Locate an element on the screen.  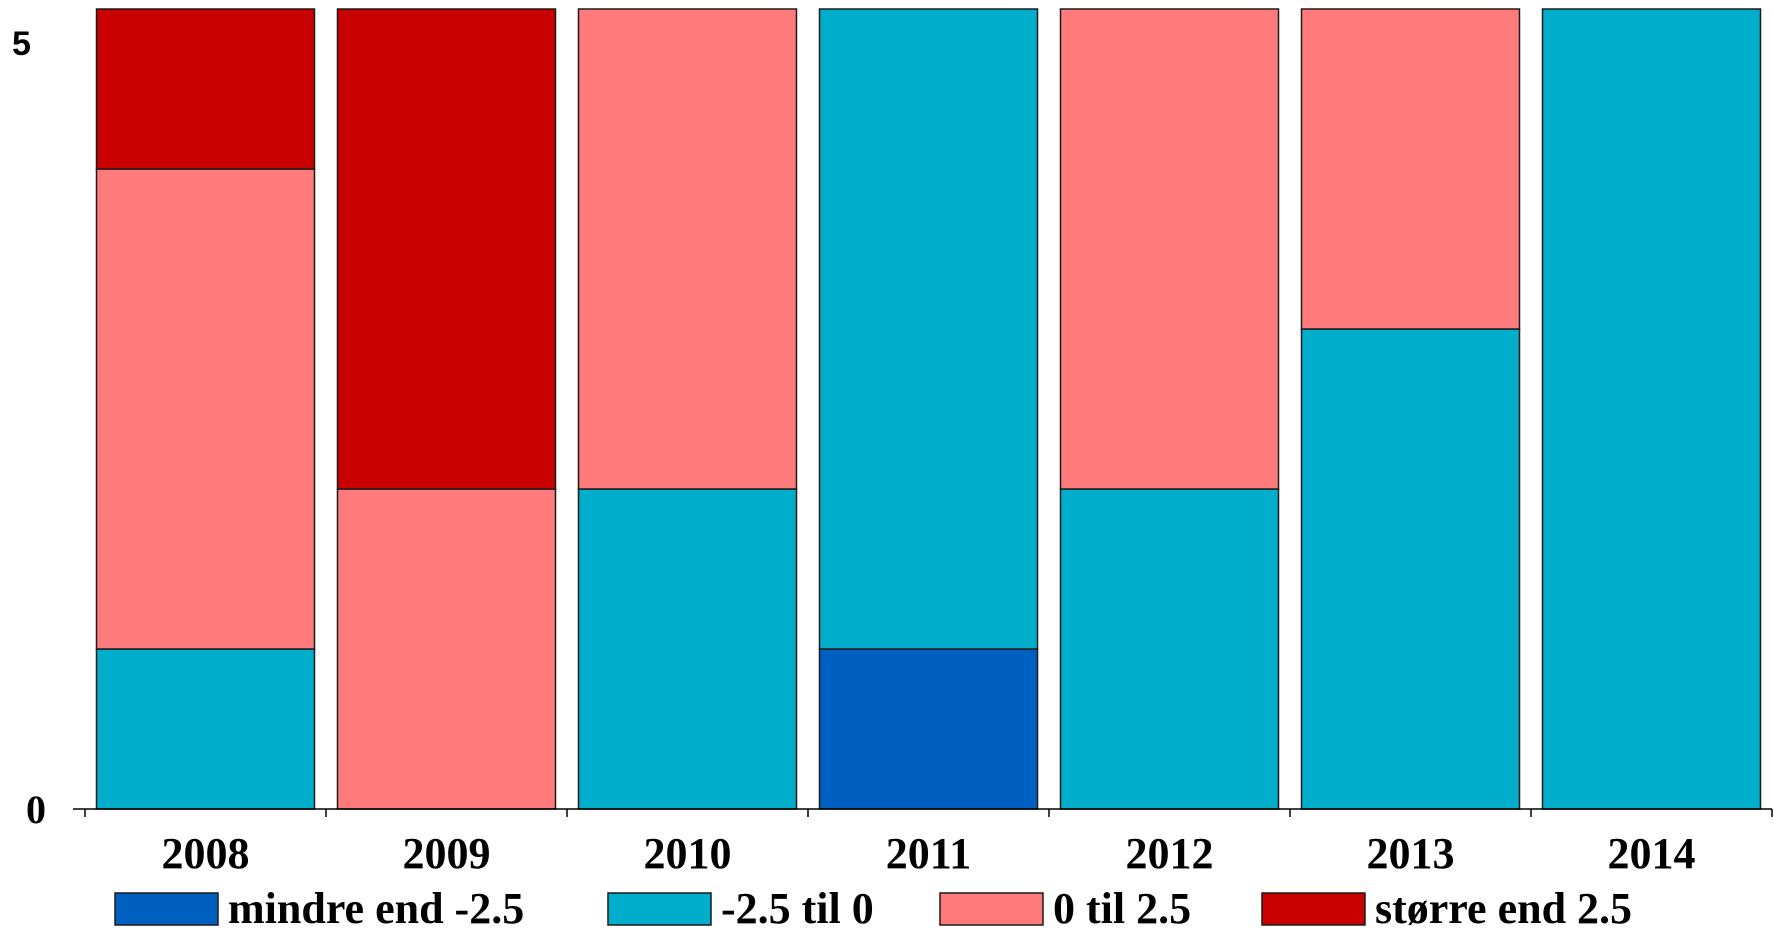
x-tick-label: 2012 is located at coordinates (1170, 853).